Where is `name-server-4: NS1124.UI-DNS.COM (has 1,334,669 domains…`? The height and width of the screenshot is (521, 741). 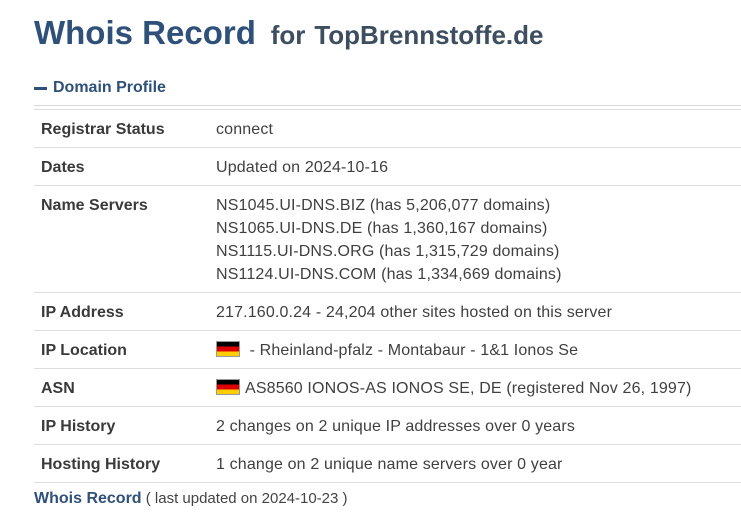 name-server-4: NS1124.UI-DNS.COM (has 1,334,669 domains… is located at coordinates (389, 274).